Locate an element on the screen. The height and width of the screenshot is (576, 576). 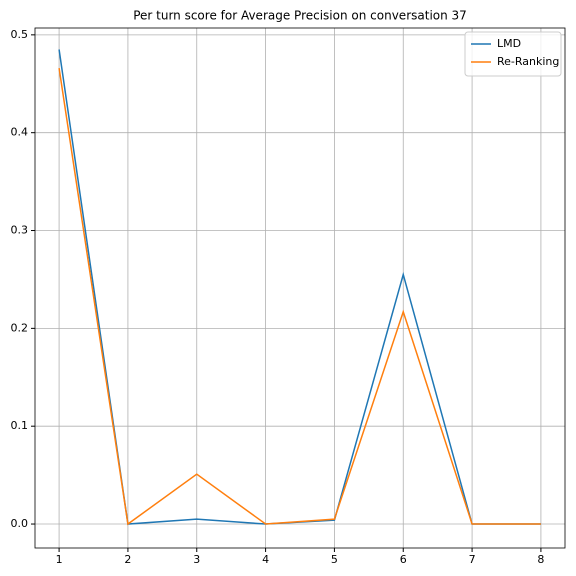
x-tick-label: 4 is located at coordinates (265, 559).